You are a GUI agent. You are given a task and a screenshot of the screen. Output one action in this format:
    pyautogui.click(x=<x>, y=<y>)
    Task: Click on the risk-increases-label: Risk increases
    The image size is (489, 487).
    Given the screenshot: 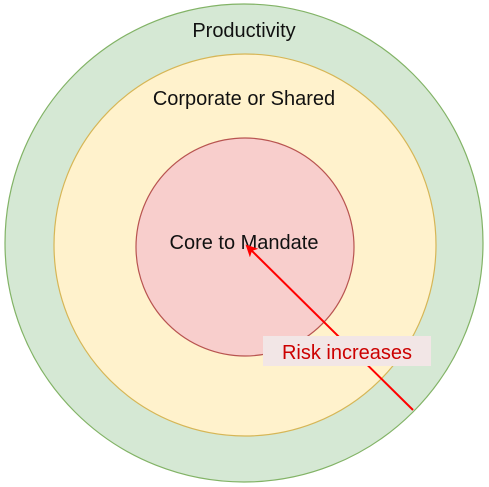 What is the action you would take?
    pyautogui.click(x=347, y=353)
    